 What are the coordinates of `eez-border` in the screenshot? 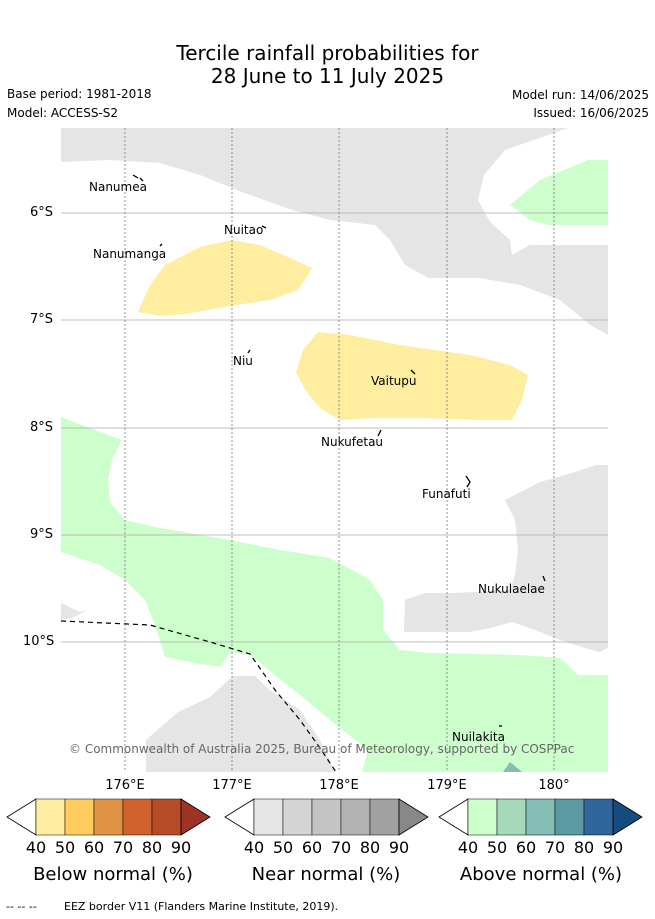 It's located at (199, 696).